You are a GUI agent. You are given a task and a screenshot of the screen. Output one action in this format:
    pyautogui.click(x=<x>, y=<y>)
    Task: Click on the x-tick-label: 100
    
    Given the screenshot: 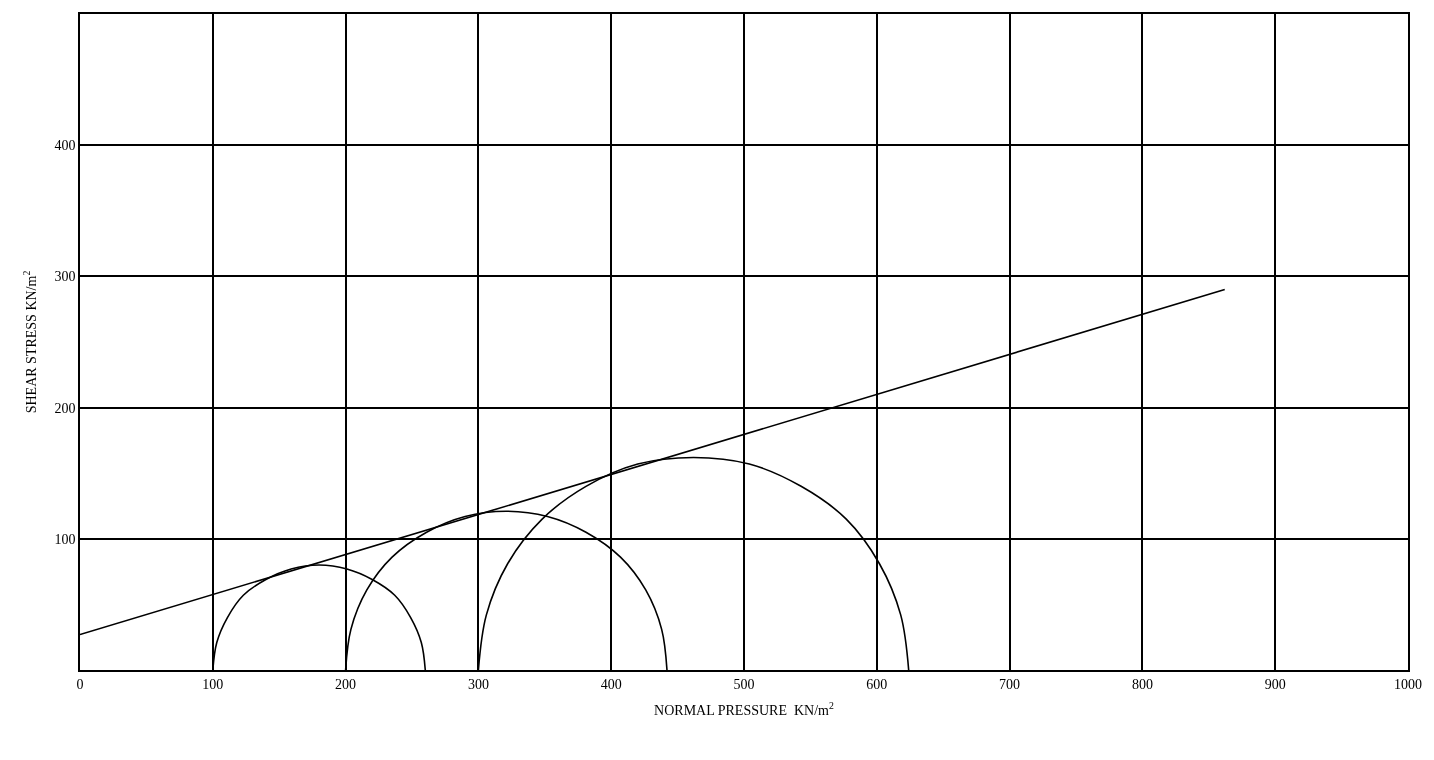 What is the action you would take?
    pyautogui.click(x=213, y=684)
    